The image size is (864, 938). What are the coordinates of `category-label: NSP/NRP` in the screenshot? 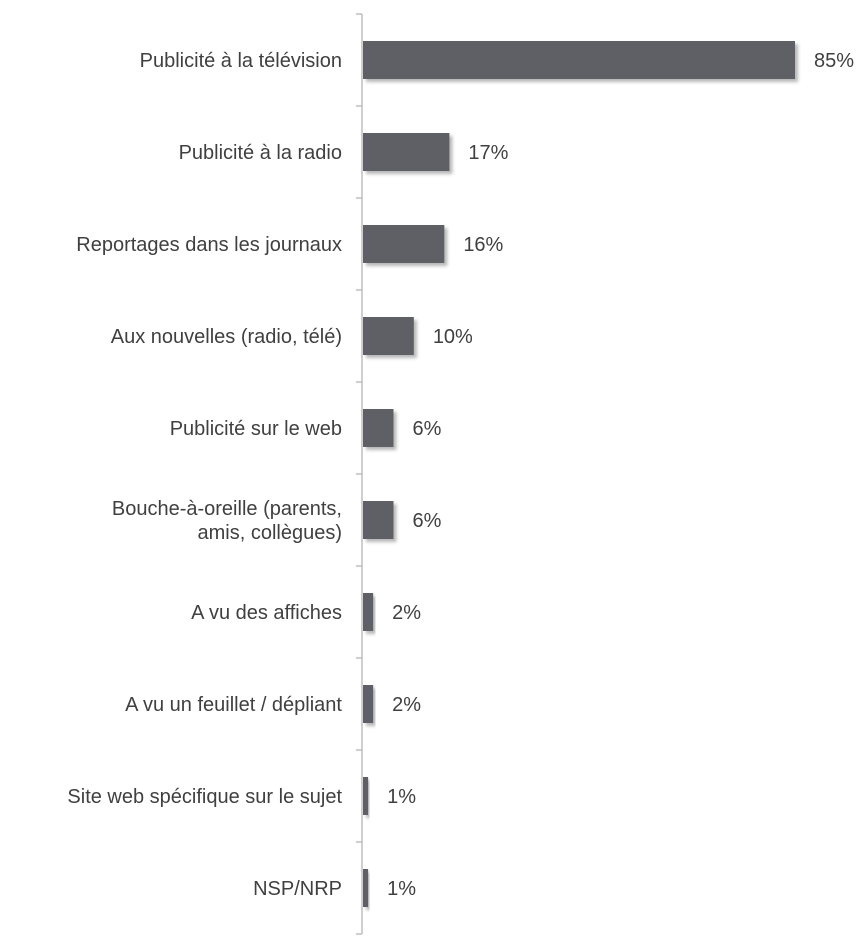 It's located at (297, 889).